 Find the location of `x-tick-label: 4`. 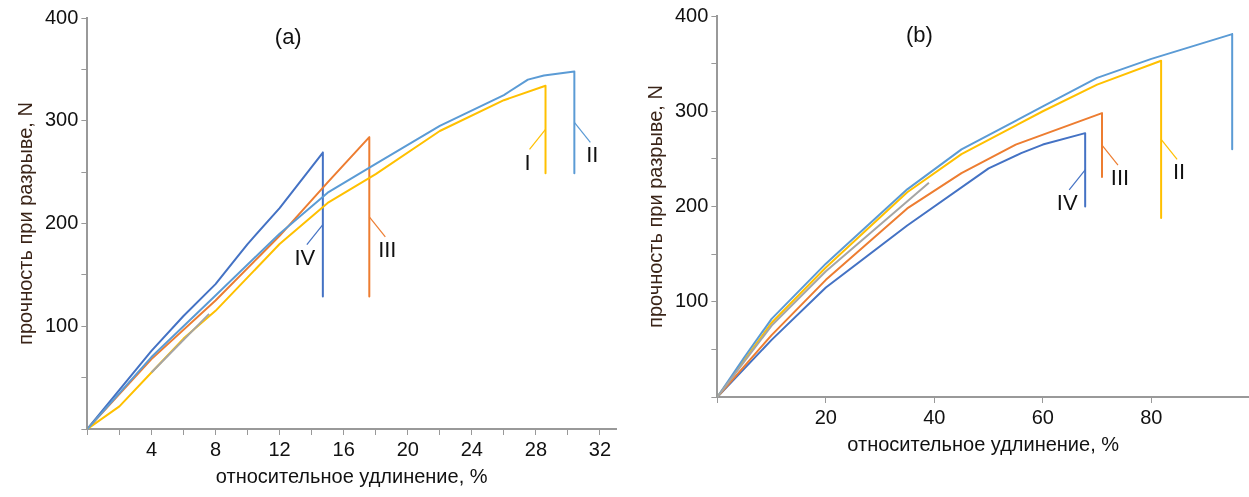

x-tick-label: 4 is located at coordinates (151, 448).